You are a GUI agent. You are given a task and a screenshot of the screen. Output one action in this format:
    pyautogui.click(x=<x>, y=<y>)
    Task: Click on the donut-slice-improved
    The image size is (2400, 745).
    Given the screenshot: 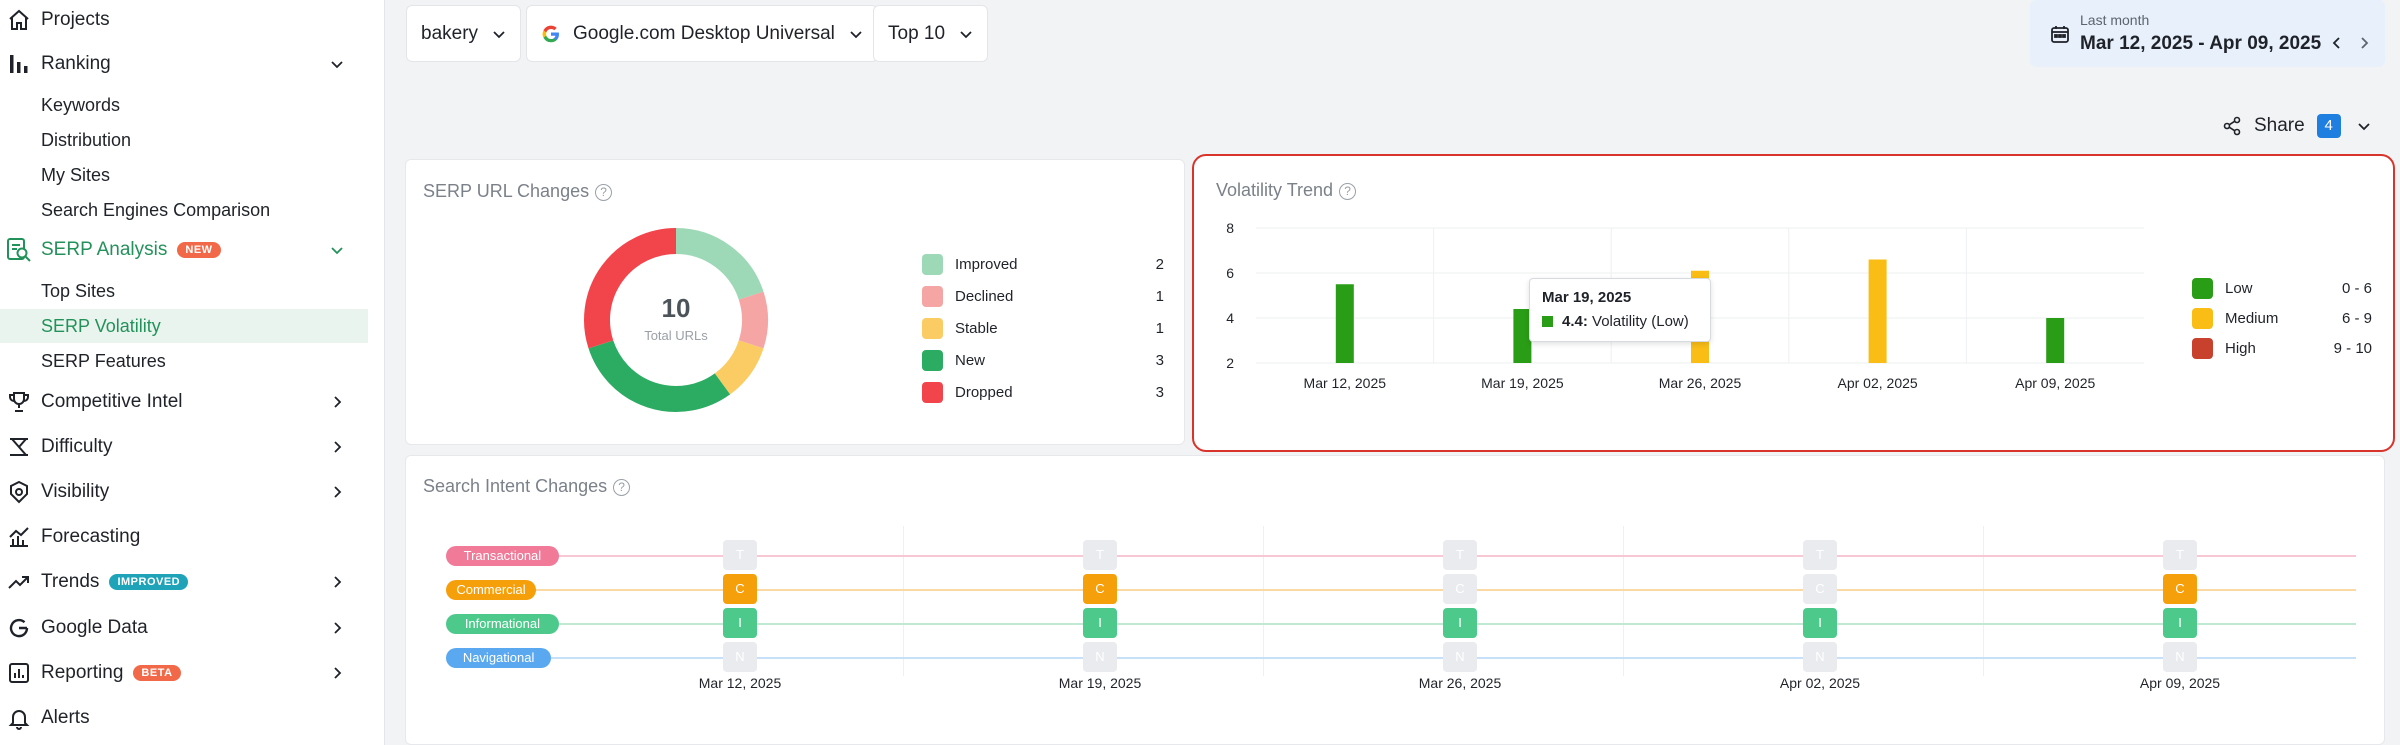 What is the action you would take?
    pyautogui.click(x=719, y=264)
    